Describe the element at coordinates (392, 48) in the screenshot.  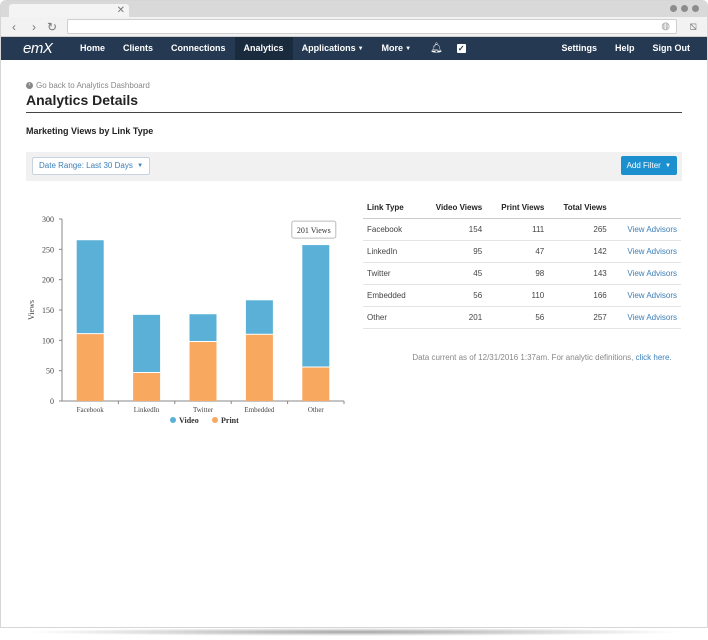
I see `nav-more-label: More` at that location.